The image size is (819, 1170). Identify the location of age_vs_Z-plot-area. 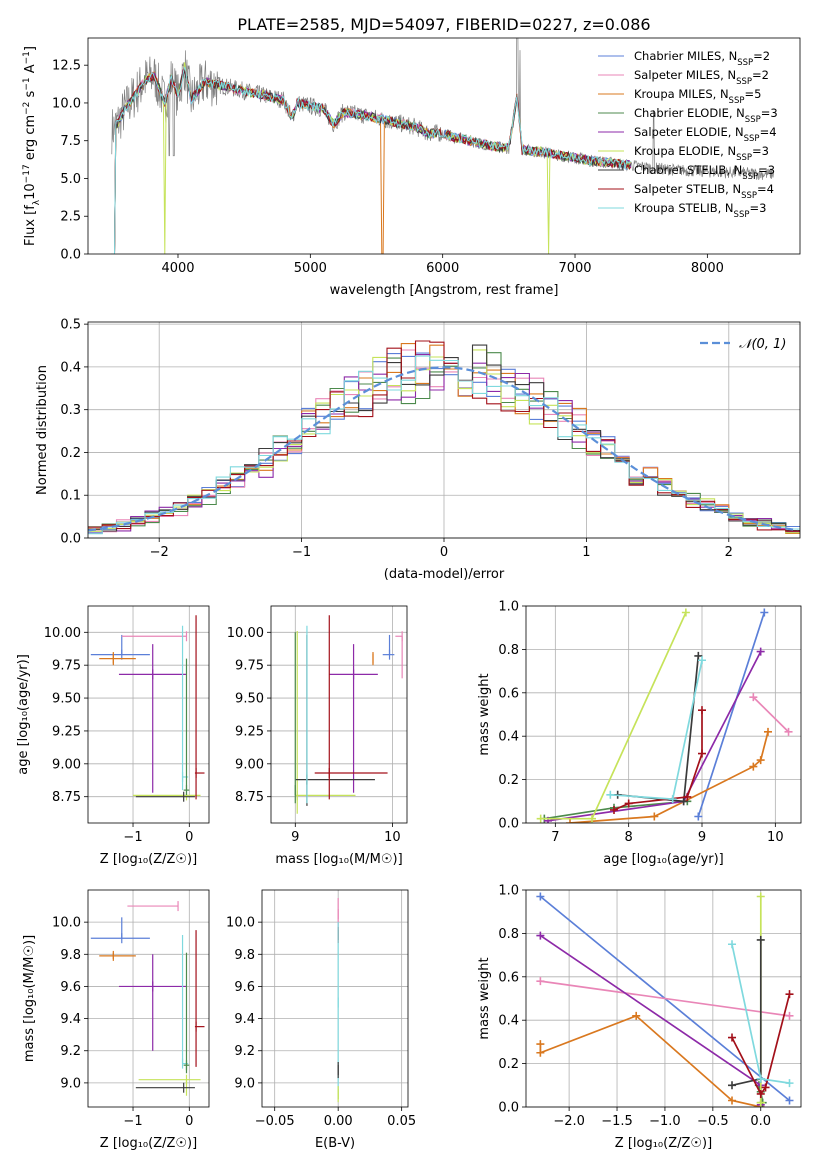
(147, 708).